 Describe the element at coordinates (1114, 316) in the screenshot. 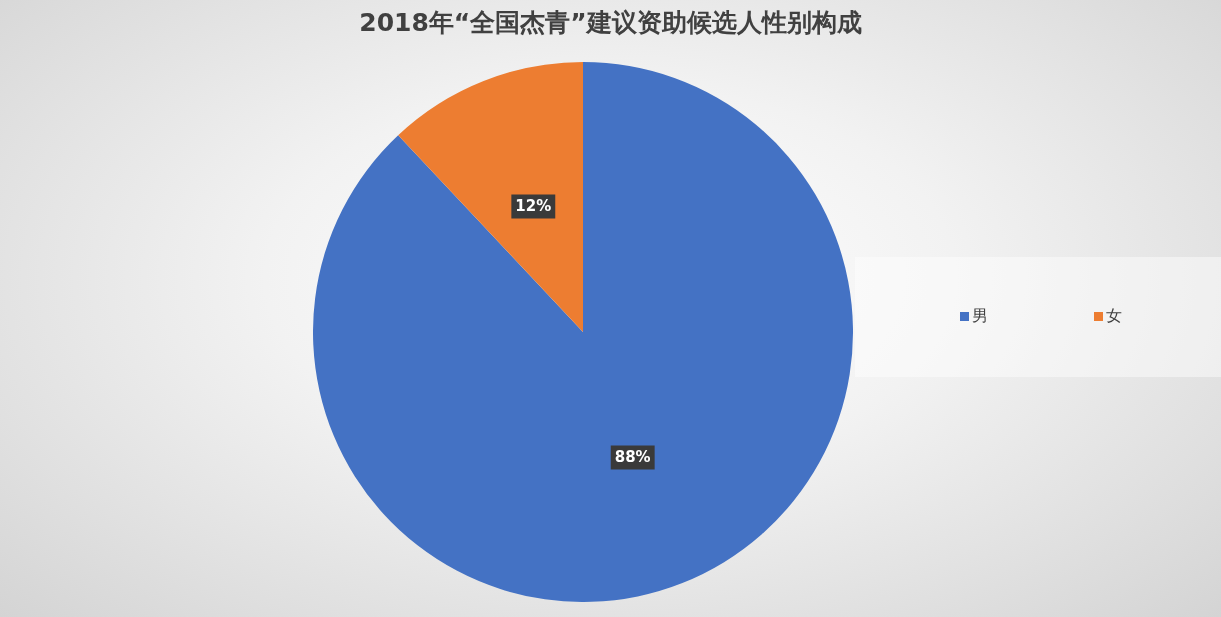

I see `legend-label: 女` at that location.